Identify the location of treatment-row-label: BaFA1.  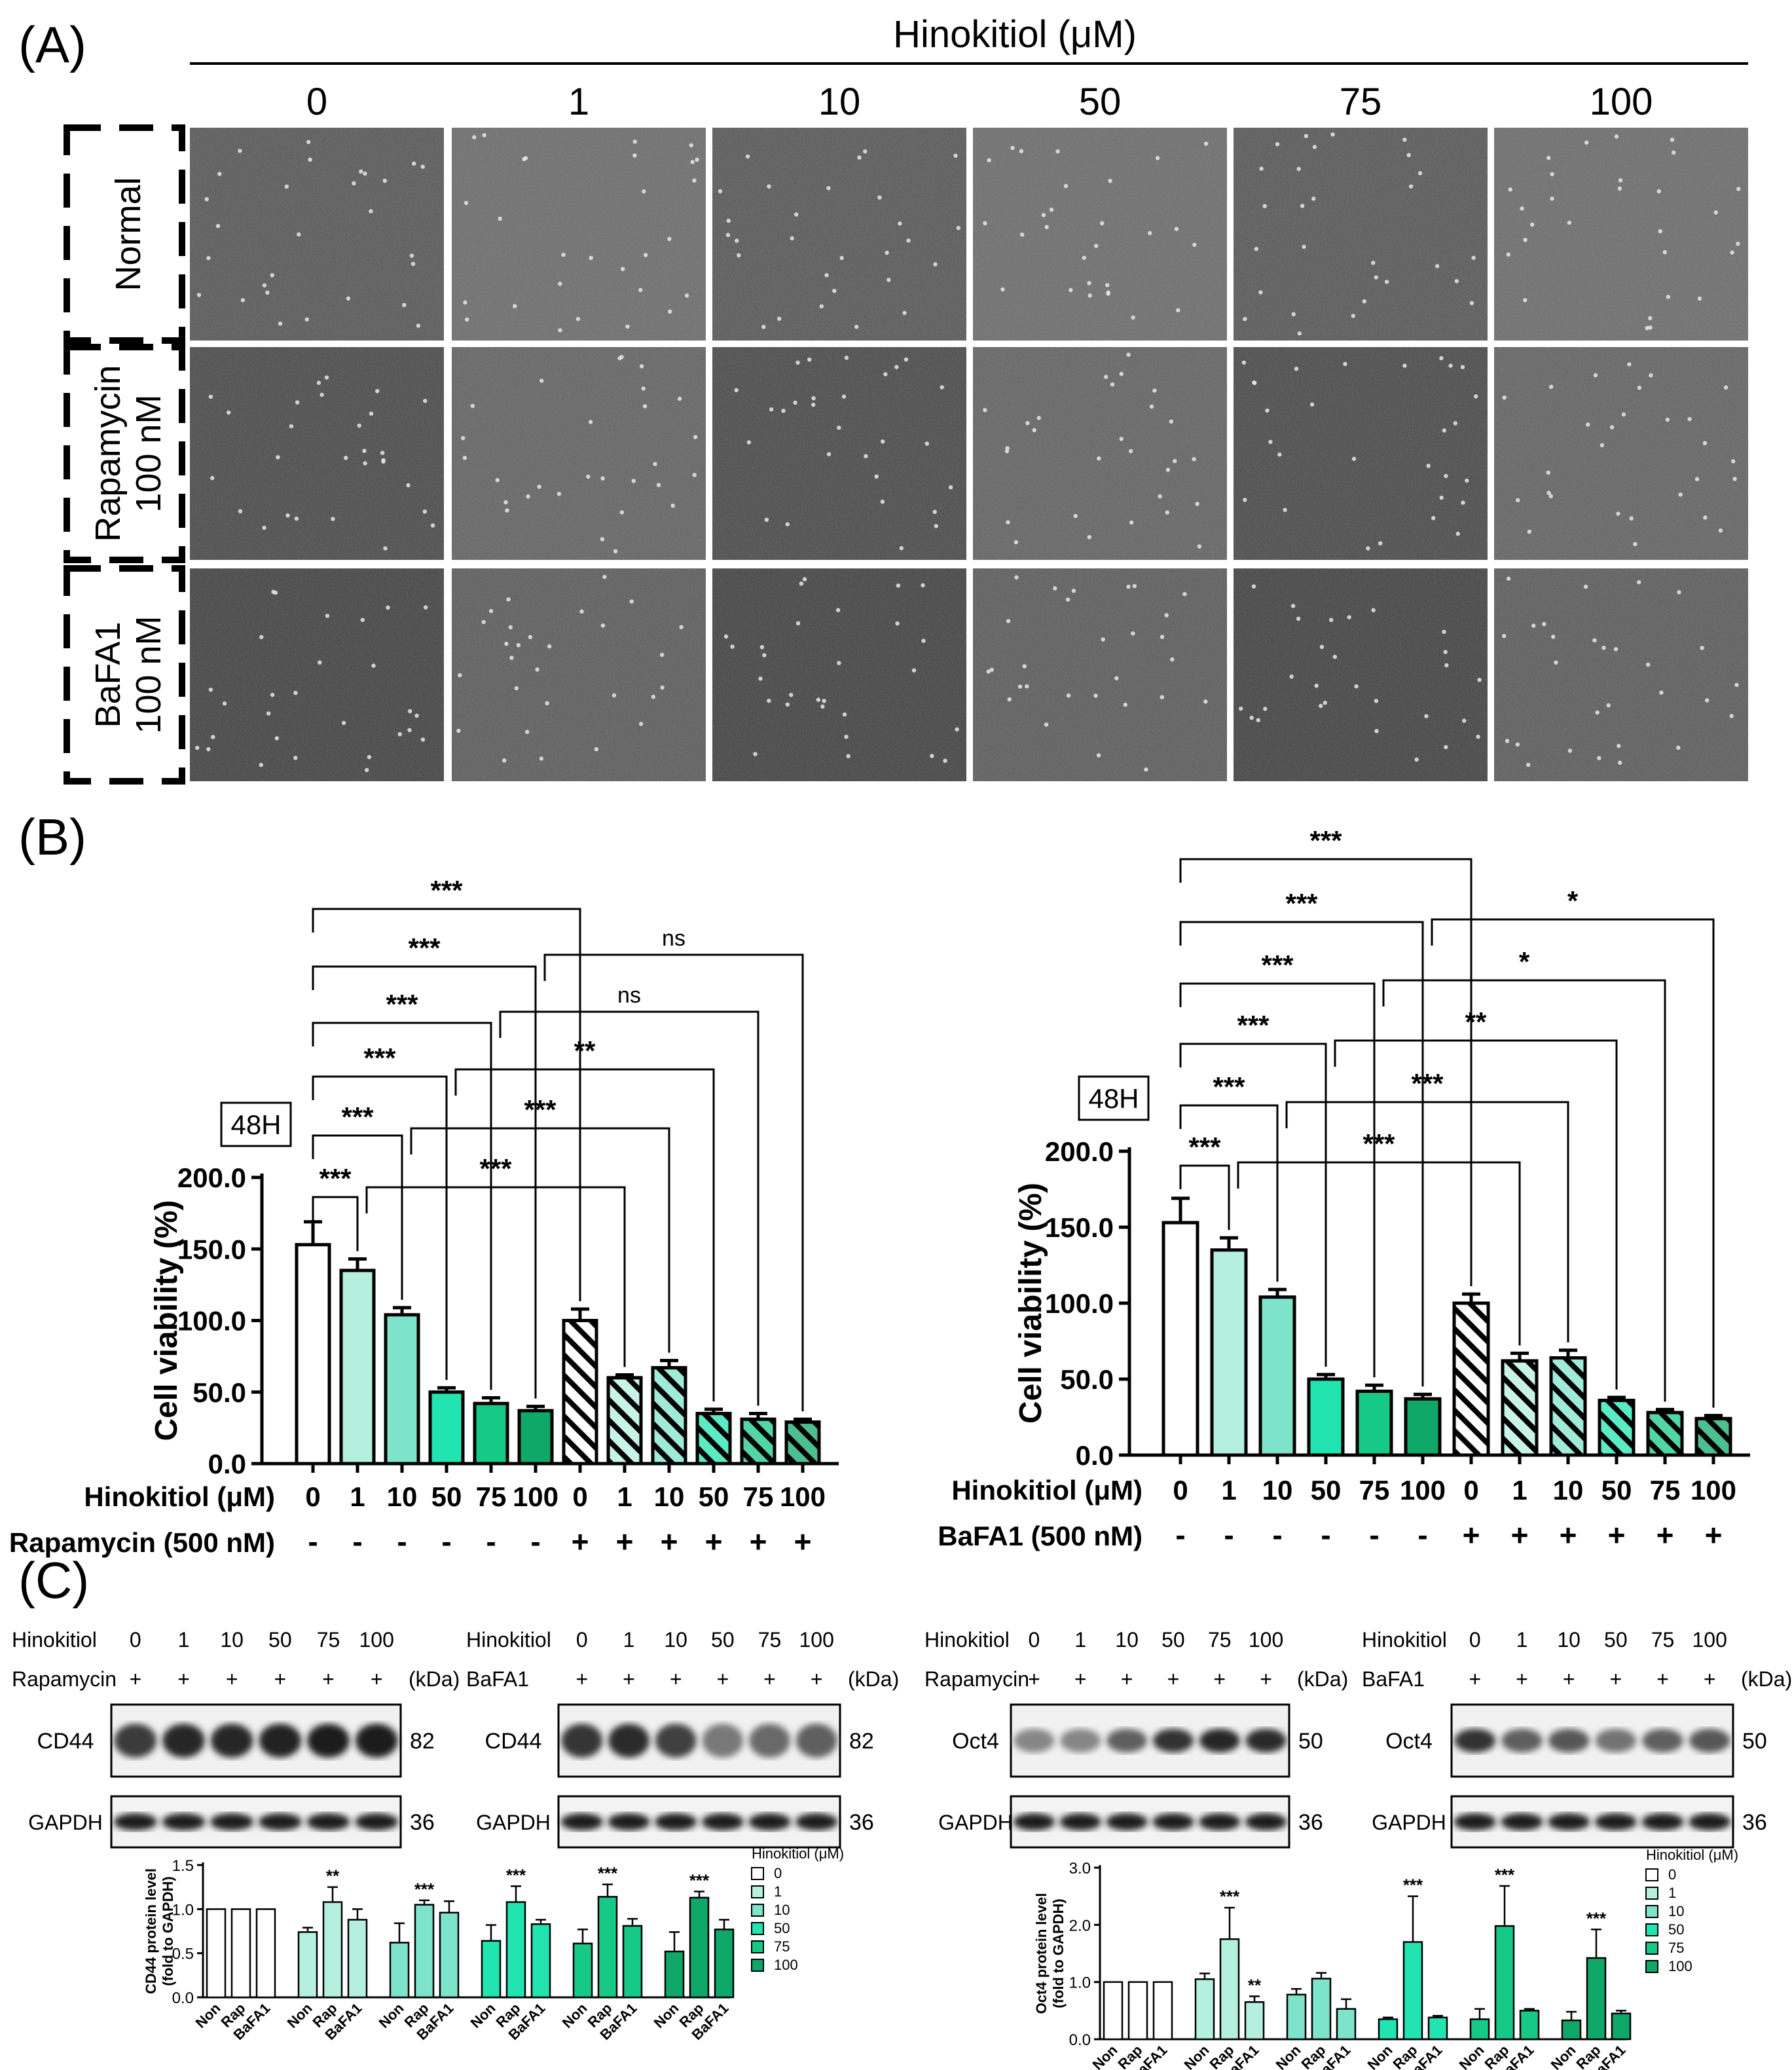
(1394, 1679).